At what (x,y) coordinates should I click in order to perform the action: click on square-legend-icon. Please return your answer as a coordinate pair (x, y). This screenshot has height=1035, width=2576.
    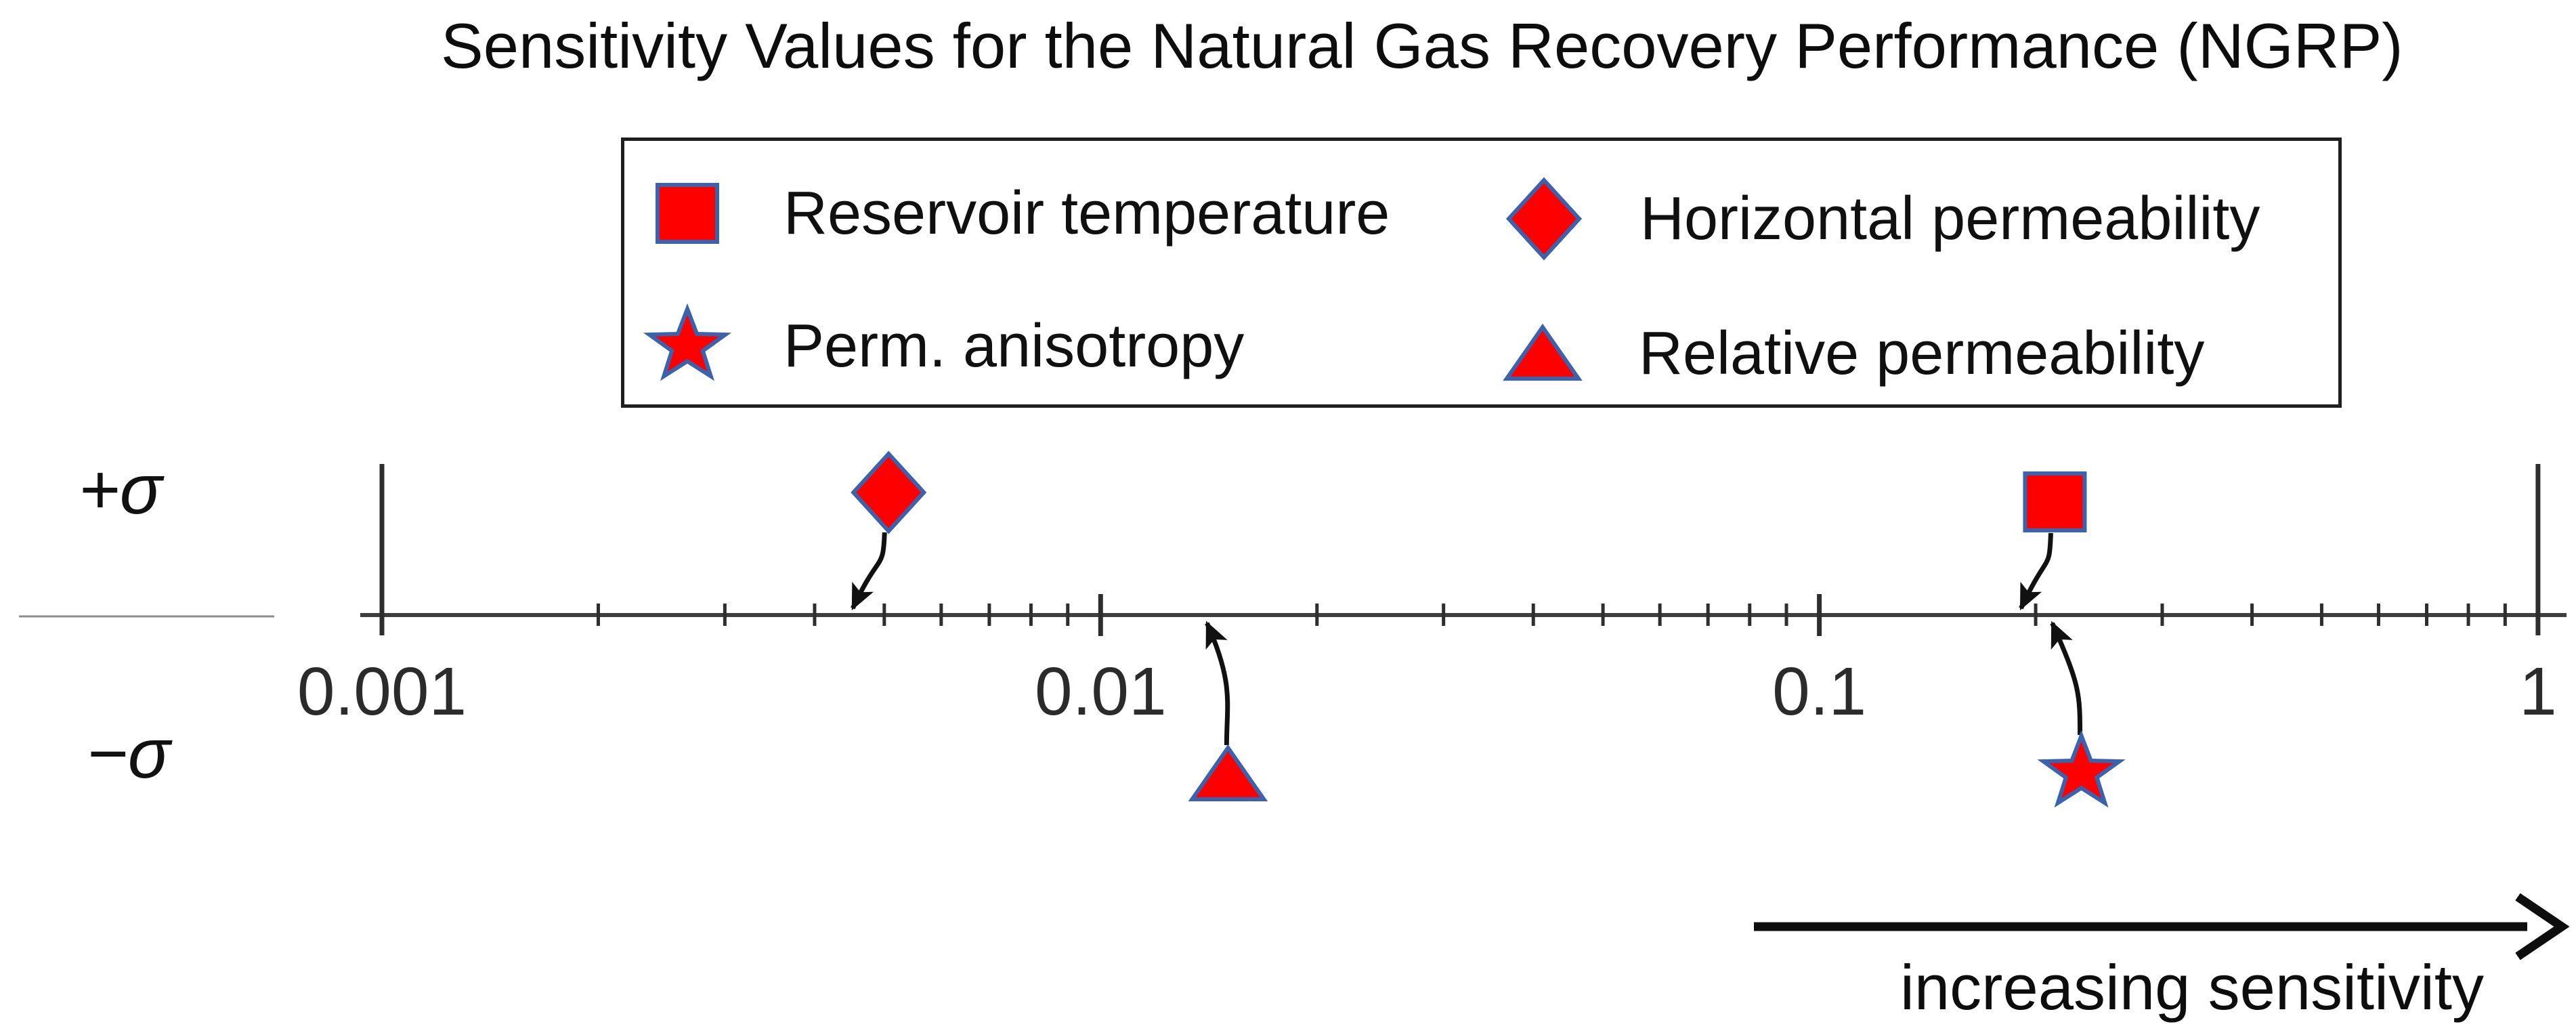
    Looking at the image, I should click on (687, 214).